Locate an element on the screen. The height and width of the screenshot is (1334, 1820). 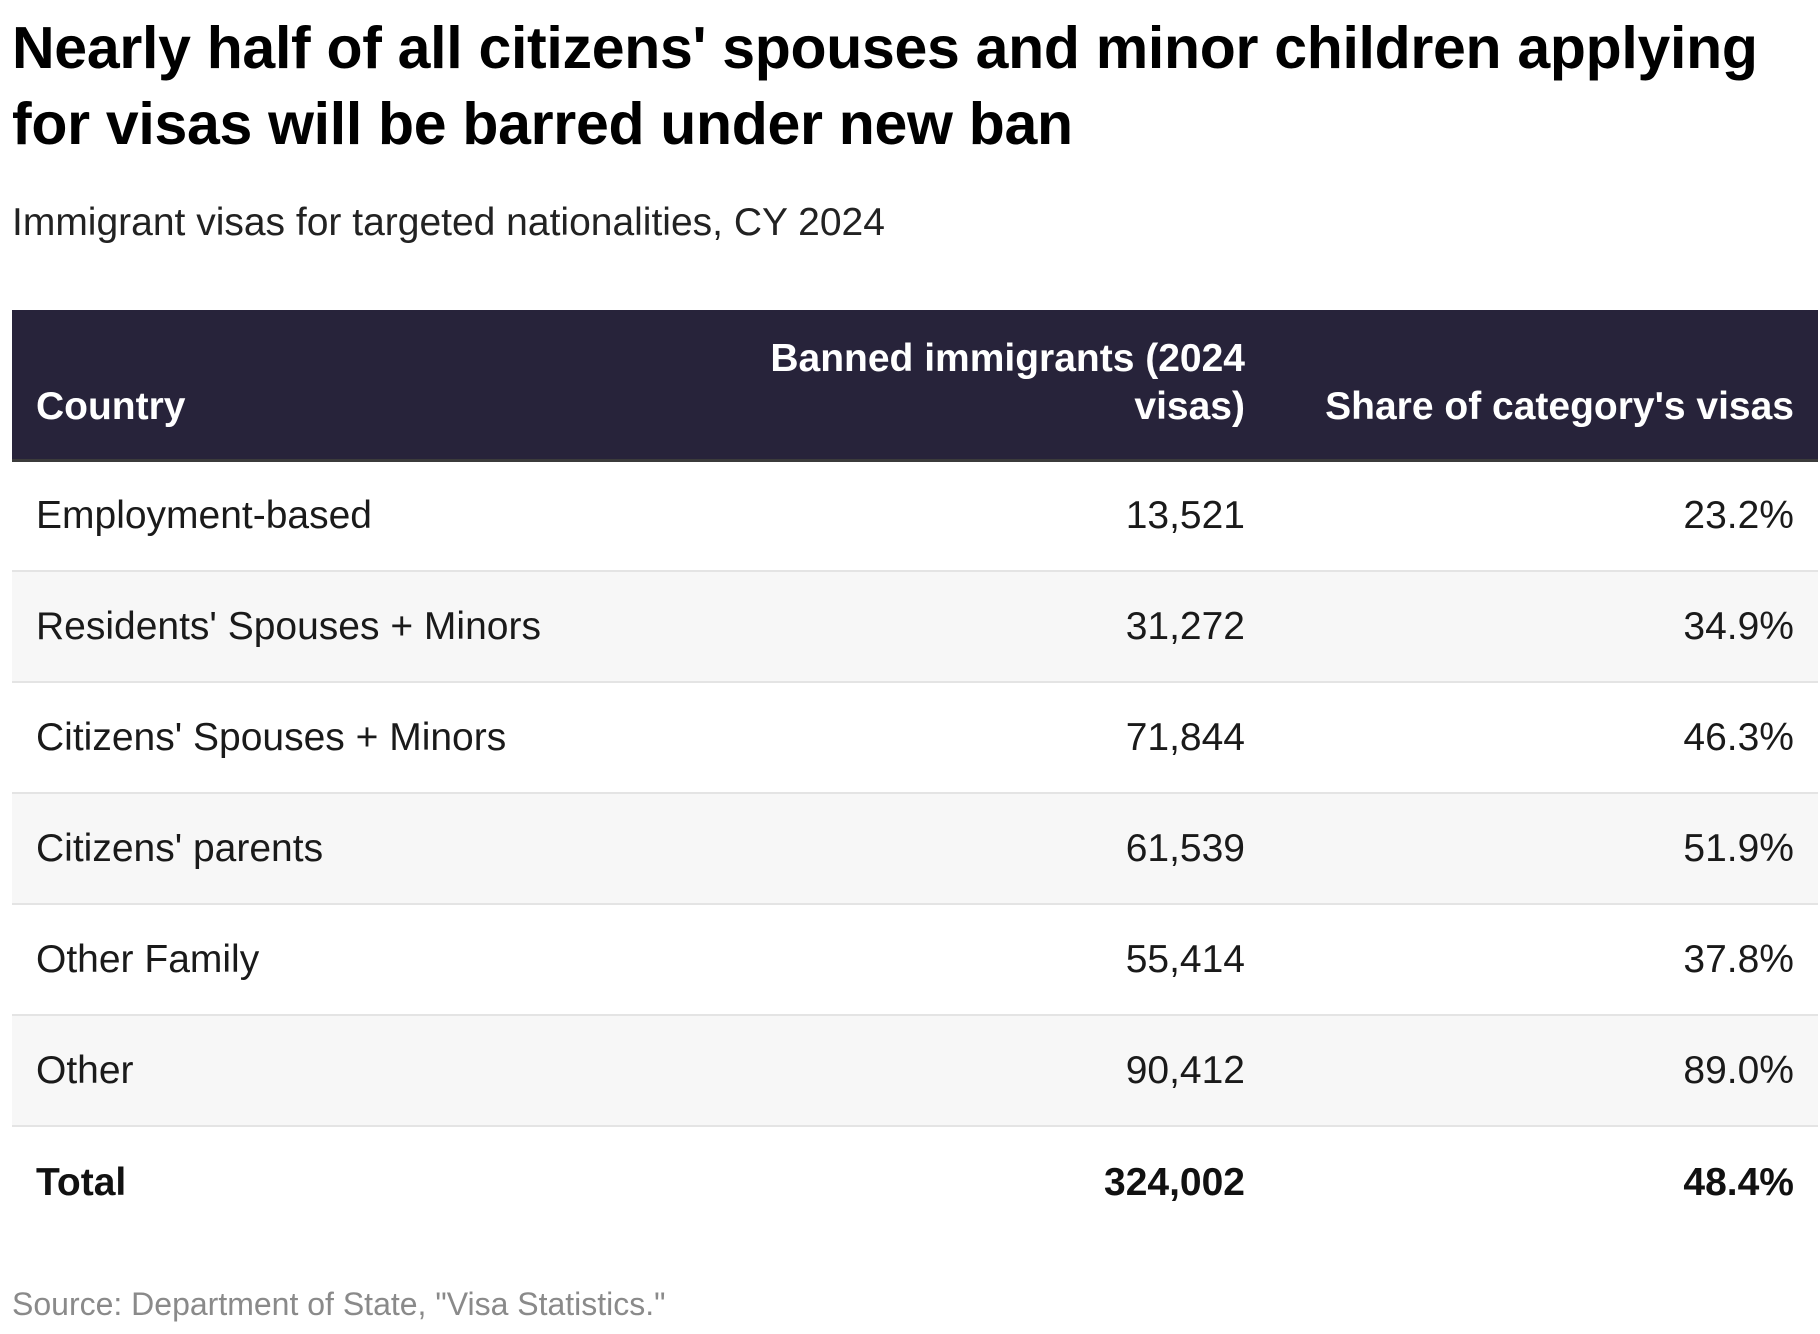
cell-banned-count: 31,272 is located at coordinates (1185, 626).